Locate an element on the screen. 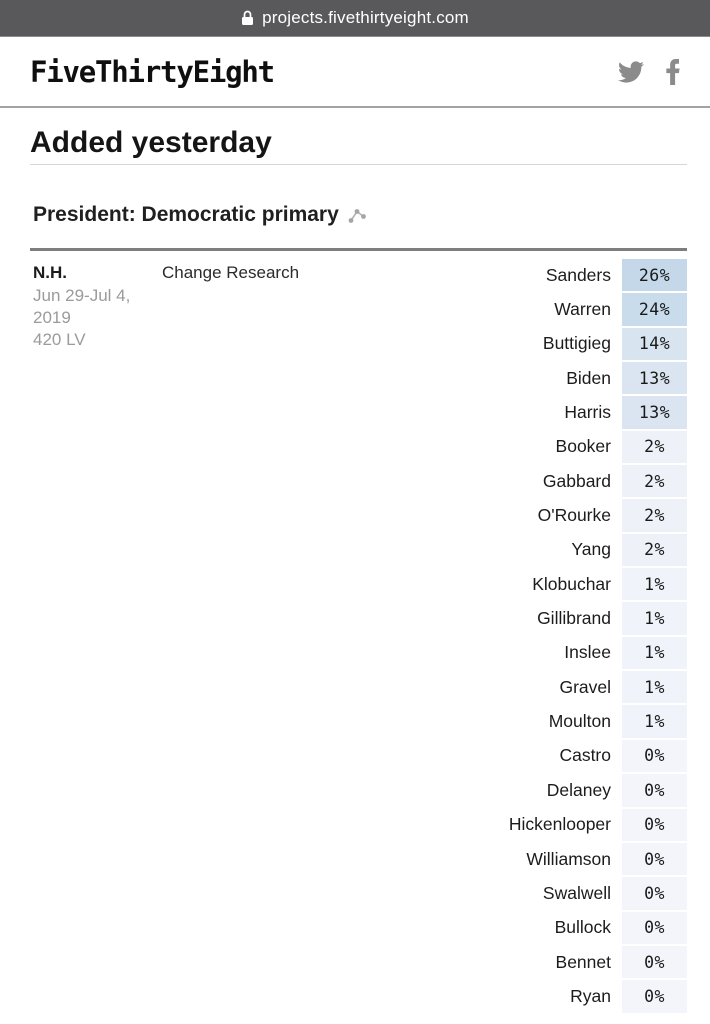 The image size is (710, 1024). poll-dates: Jun 29-Jul 4, 2019 is located at coordinates (82, 306).